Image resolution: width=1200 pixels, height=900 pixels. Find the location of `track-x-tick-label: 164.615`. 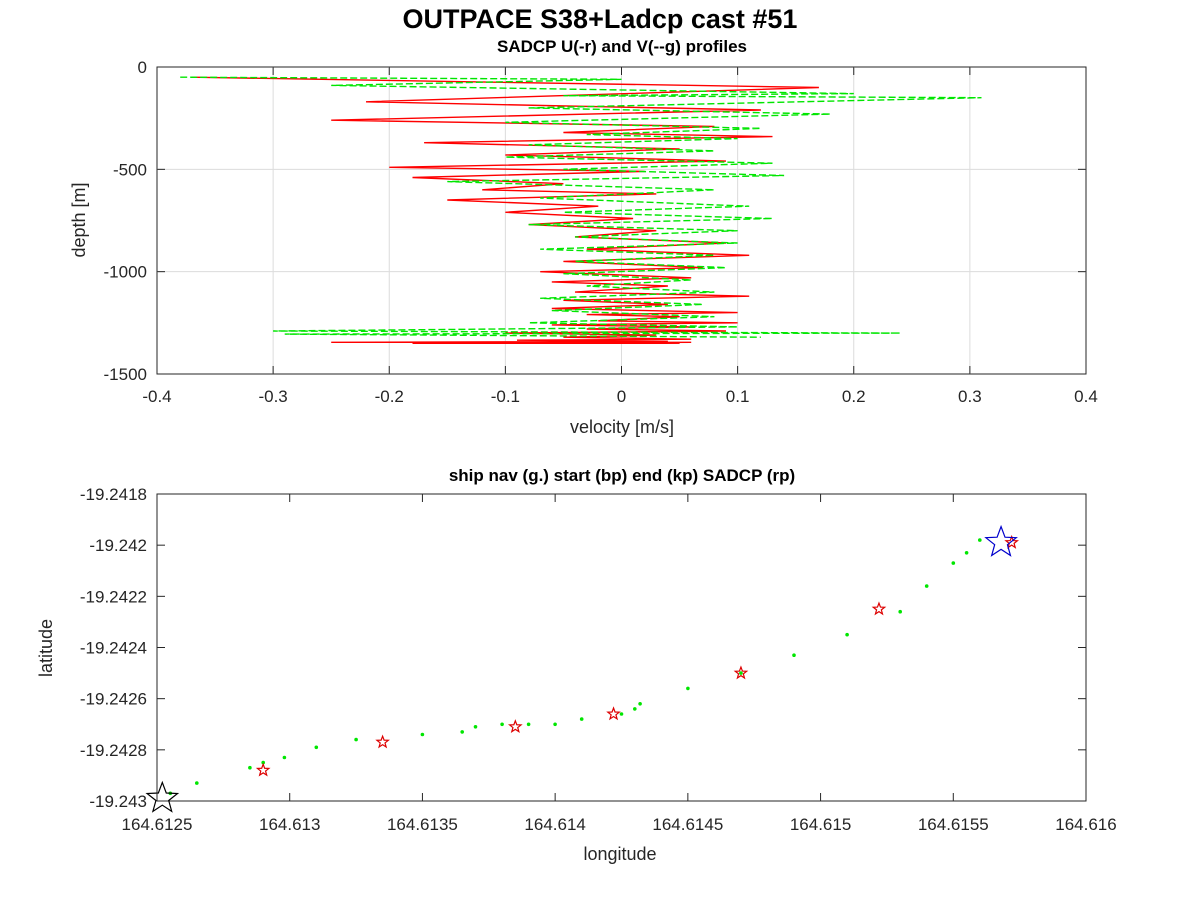

track-x-tick-label: 164.615 is located at coordinates (820, 824).